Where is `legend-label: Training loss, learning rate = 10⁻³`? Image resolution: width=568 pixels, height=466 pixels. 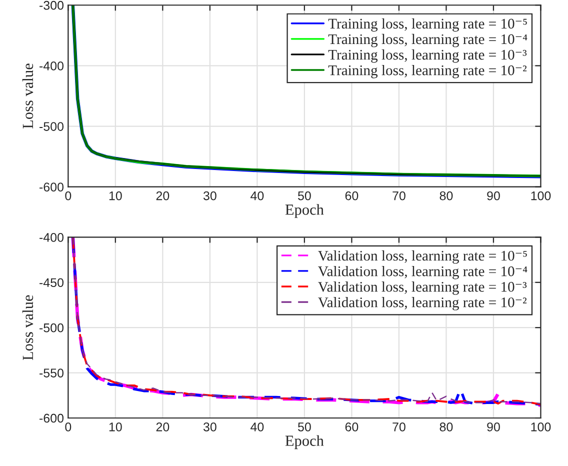
legend-label: Training loss, learning rate = 10⁻³ is located at coordinates (427, 56).